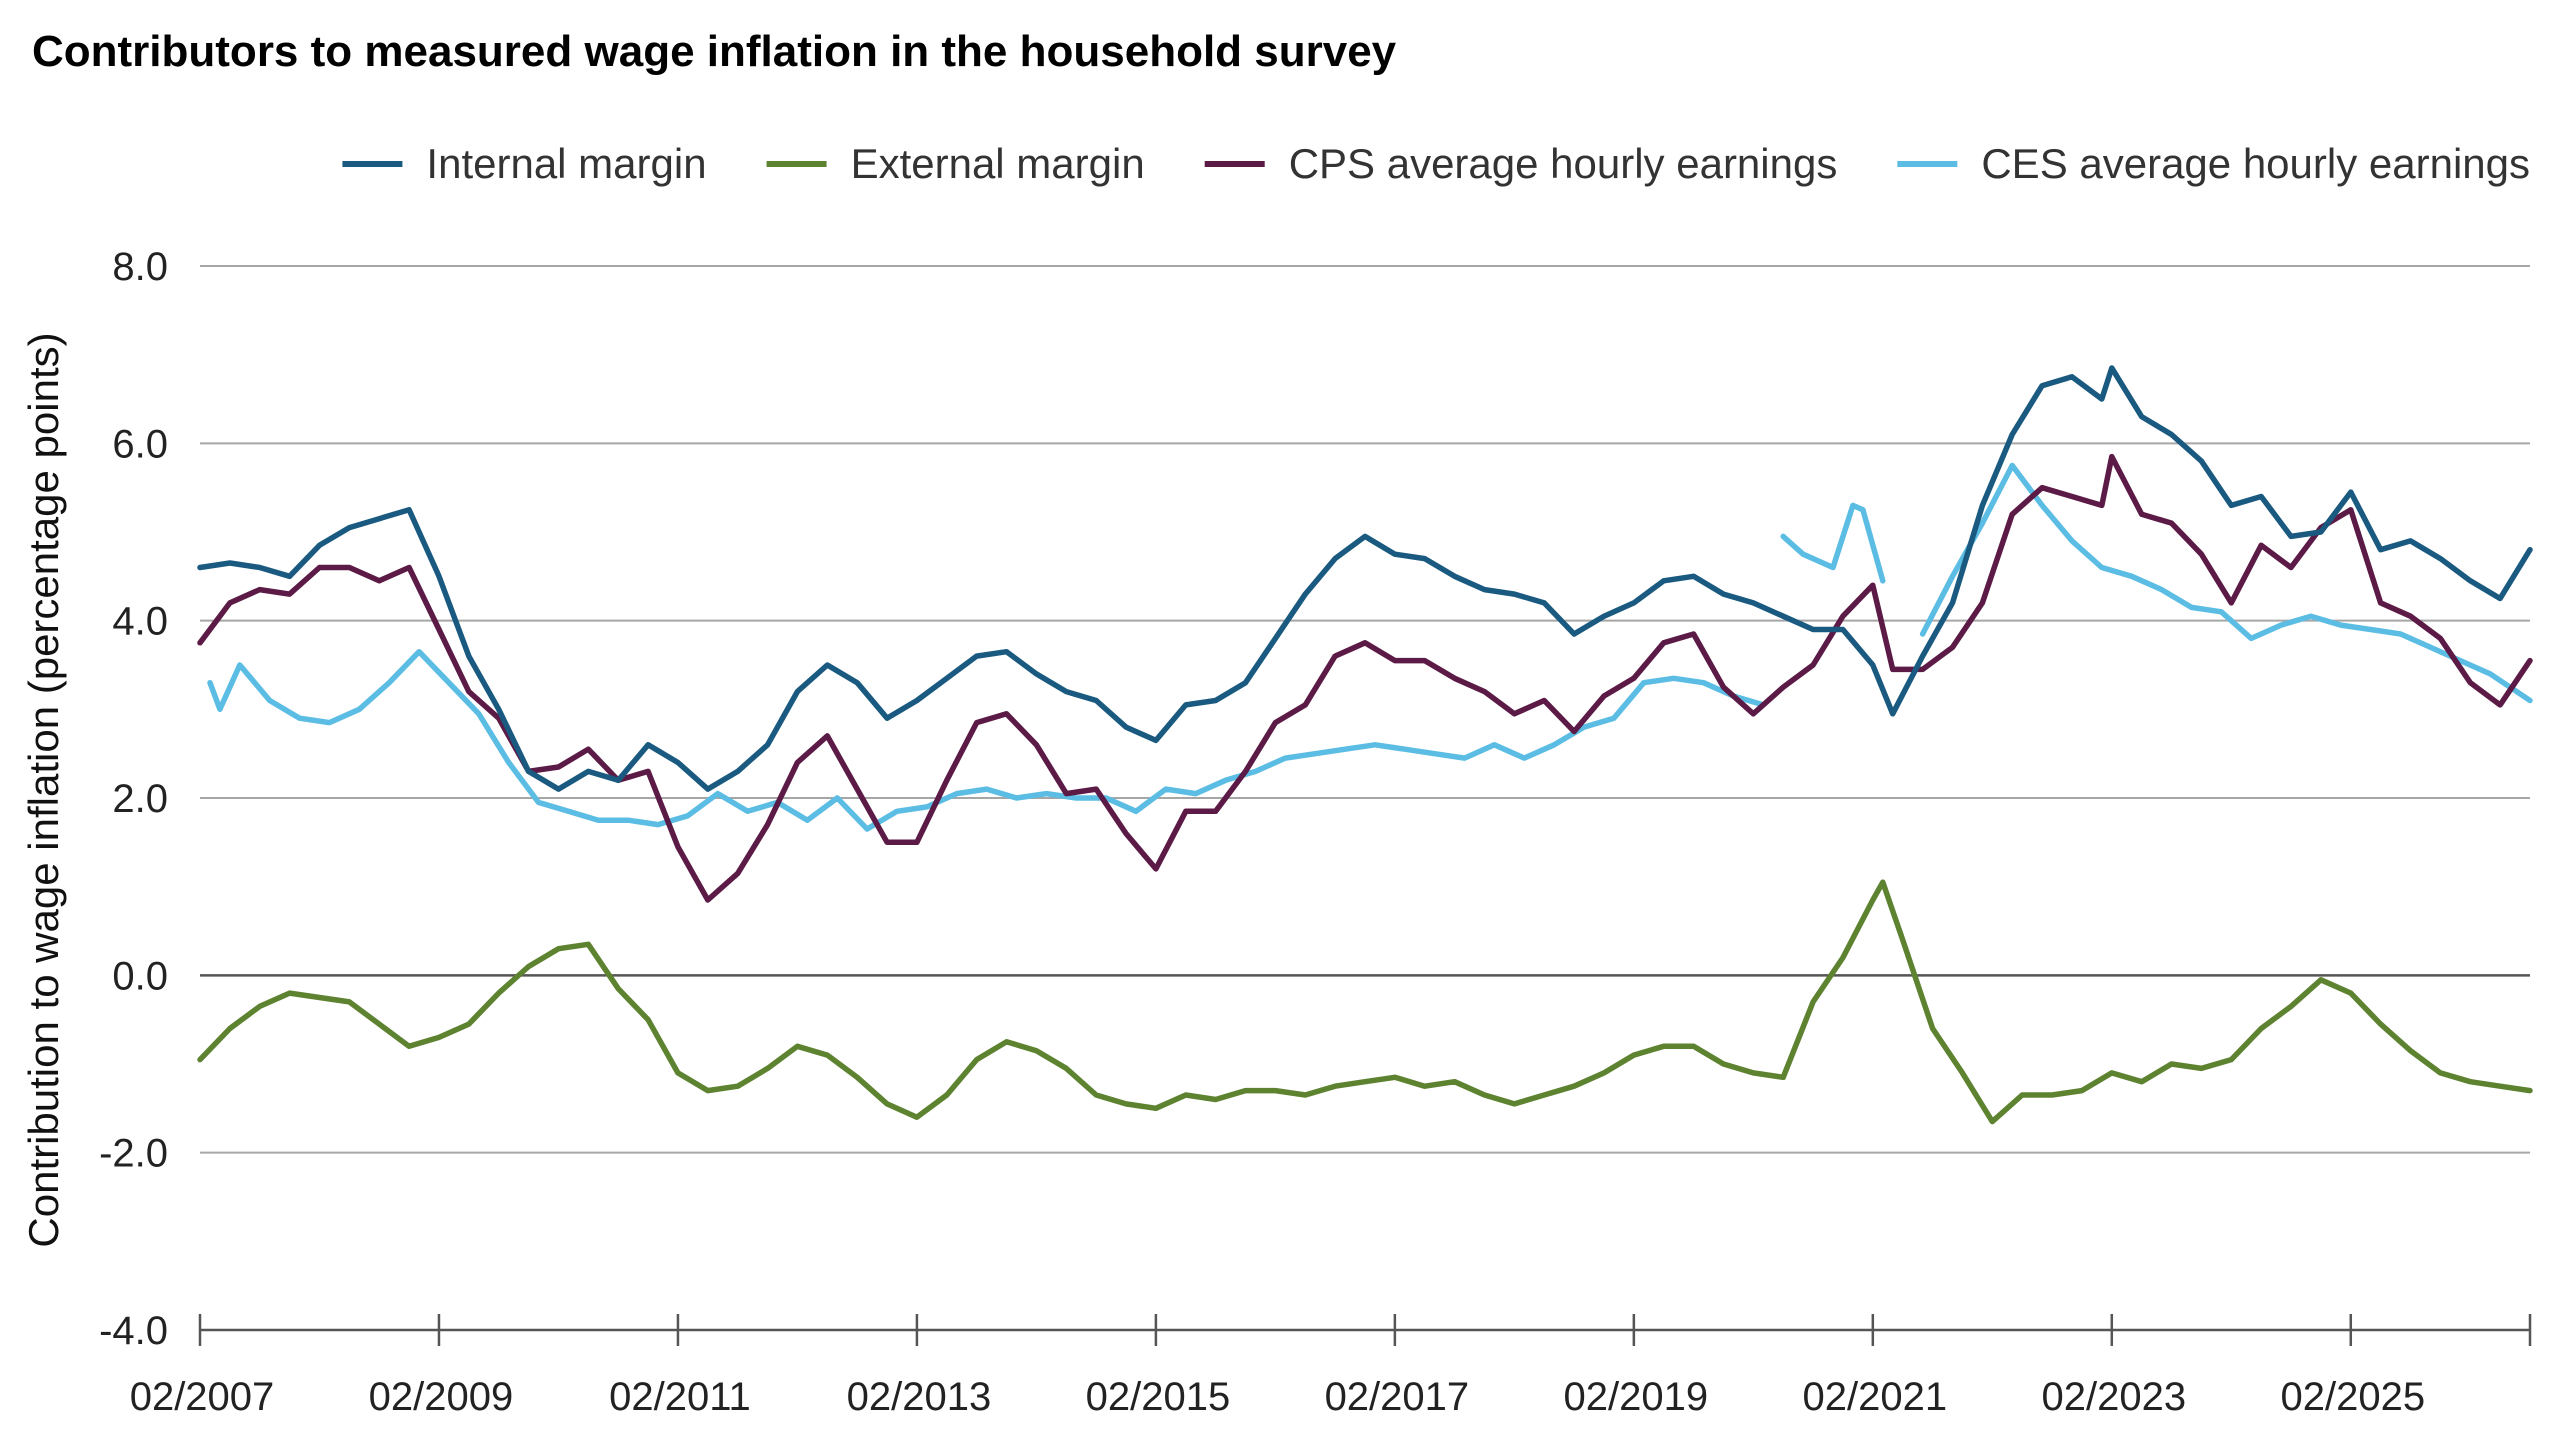  What do you see at coordinates (680, 1397) in the screenshot?
I see `x-tick-label: 02/2011` at bounding box center [680, 1397].